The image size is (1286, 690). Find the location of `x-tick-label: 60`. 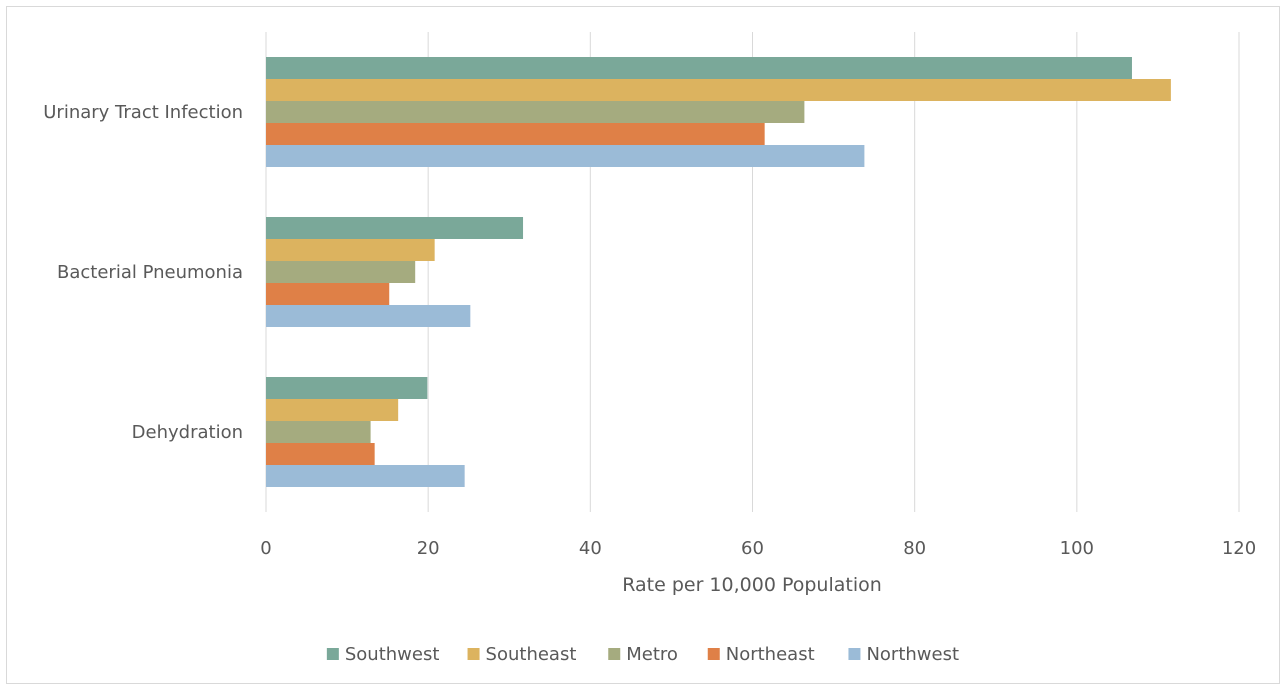

x-tick-label: 60 is located at coordinates (752, 548).